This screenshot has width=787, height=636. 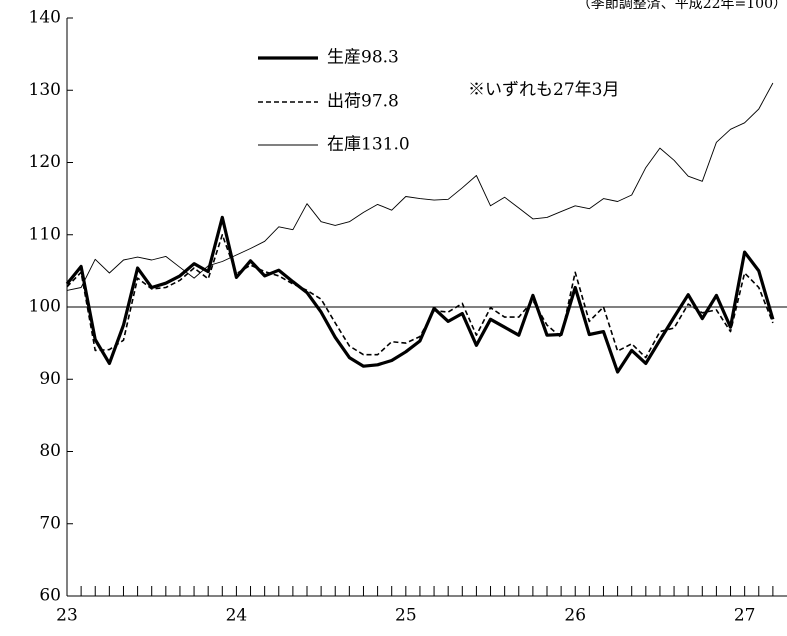 What do you see at coordinates (45, 162) in the screenshot?
I see `y-tick-label: 120` at bounding box center [45, 162].